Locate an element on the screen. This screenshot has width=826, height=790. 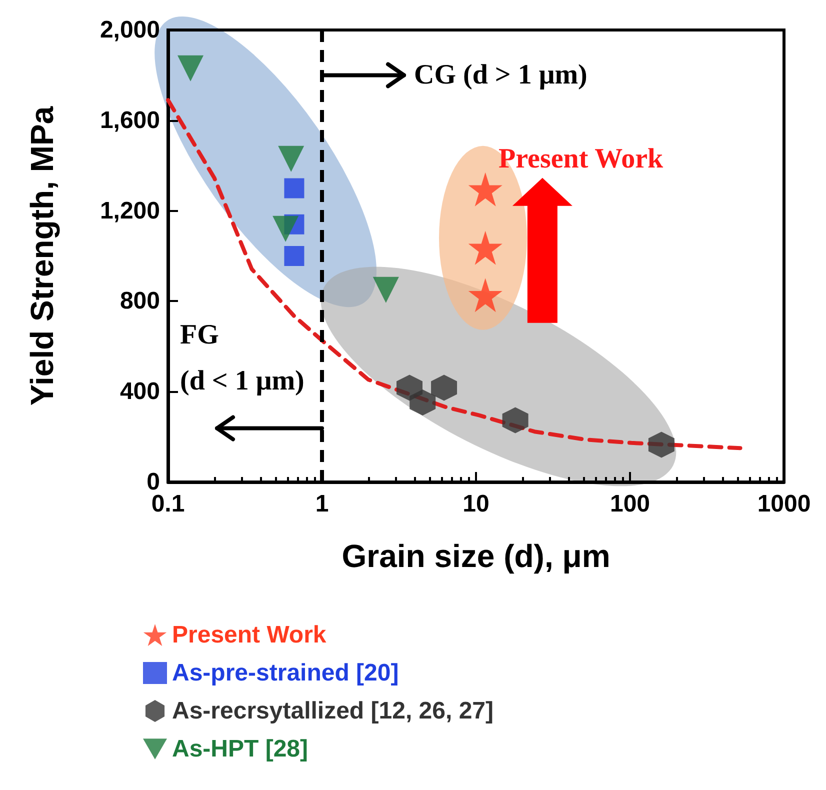
y-tick-label: 1,200 is located at coordinates (130, 210).